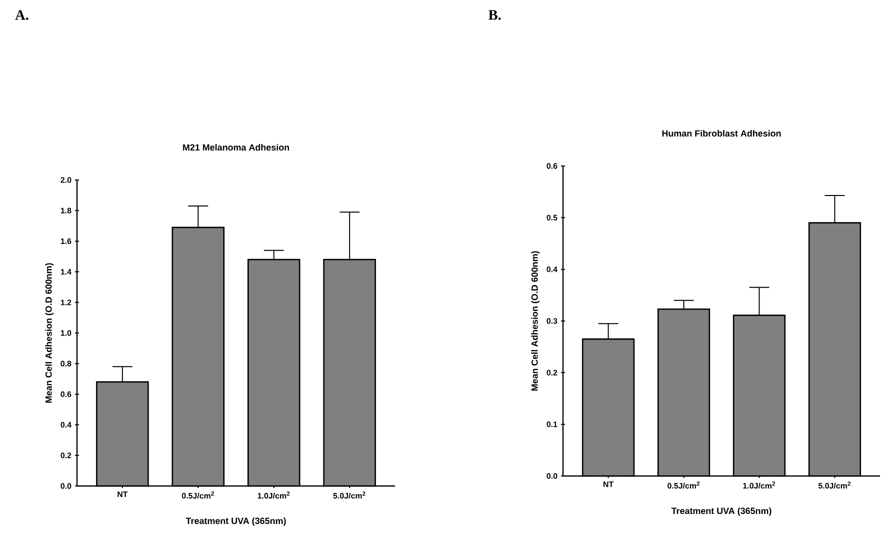 This screenshot has width=887, height=544. What do you see at coordinates (236, 147) in the screenshot?
I see `chart-title: M21 Melanoma Adhesion` at bounding box center [236, 147].